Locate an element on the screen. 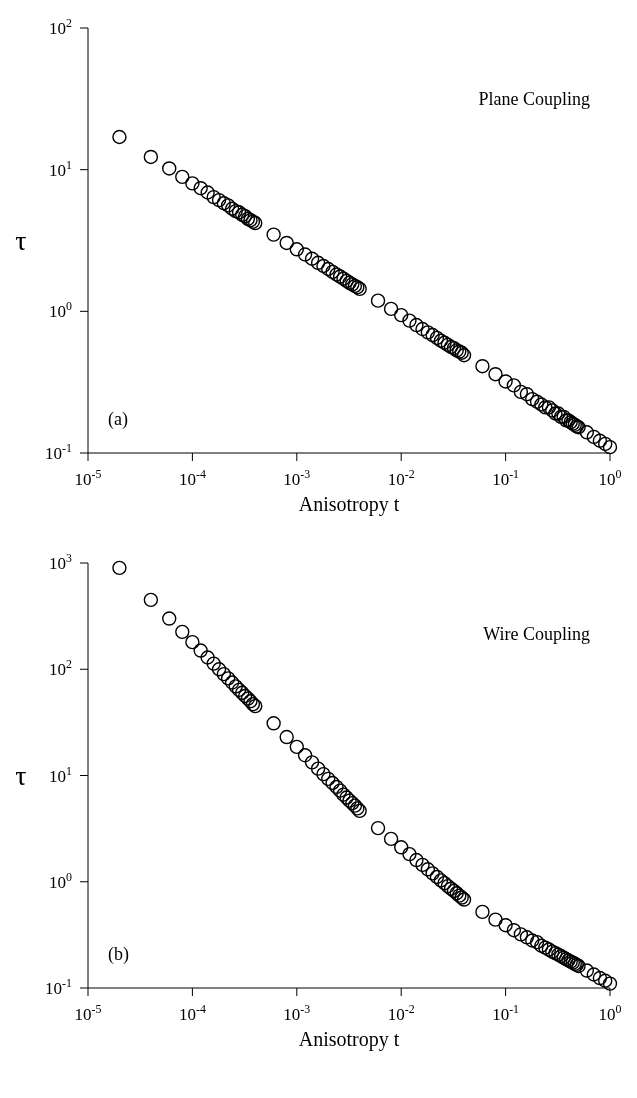 This screenshot has height=1098, width=637. annotation: (b) is located at coordinates (118, 954).